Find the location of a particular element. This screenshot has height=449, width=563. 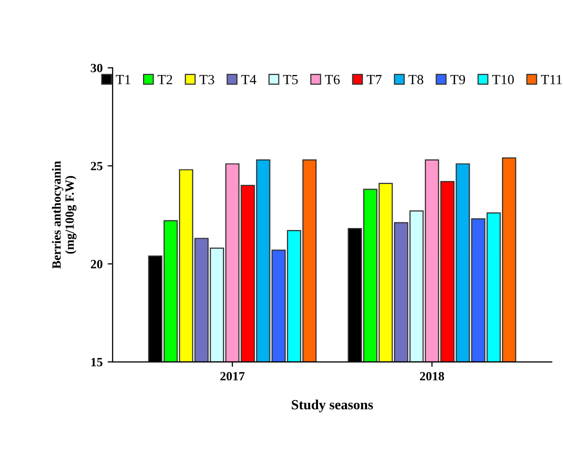

legend-label: T10 is located at coordinates (503, 79).